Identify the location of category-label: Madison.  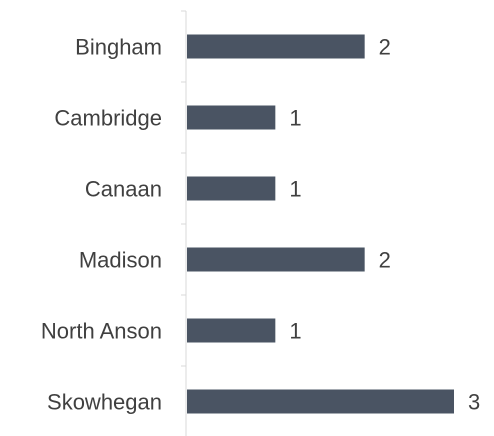
(120, 260).